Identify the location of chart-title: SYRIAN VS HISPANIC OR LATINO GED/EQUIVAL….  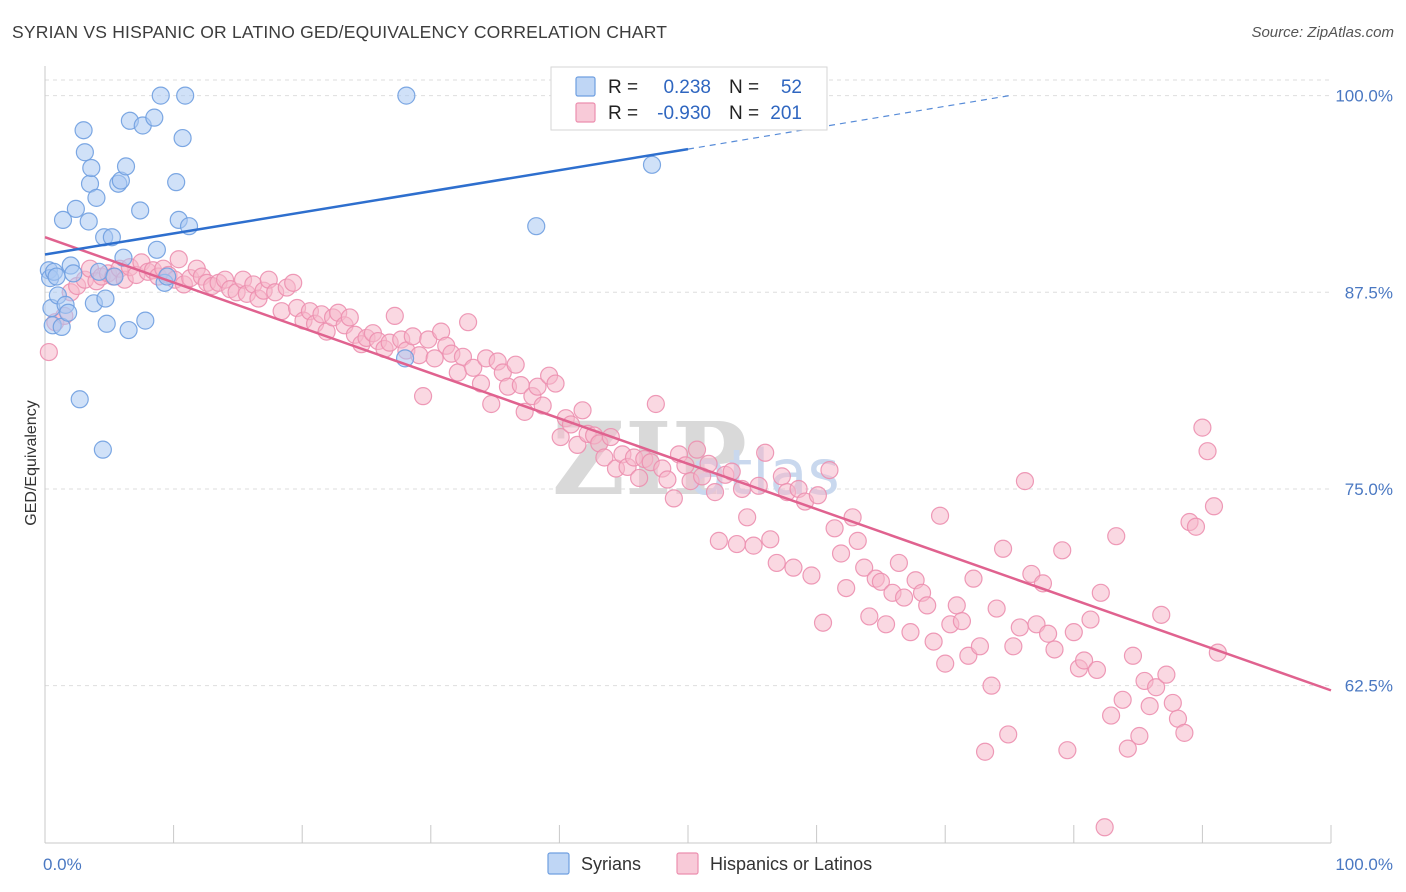
(340, 32).